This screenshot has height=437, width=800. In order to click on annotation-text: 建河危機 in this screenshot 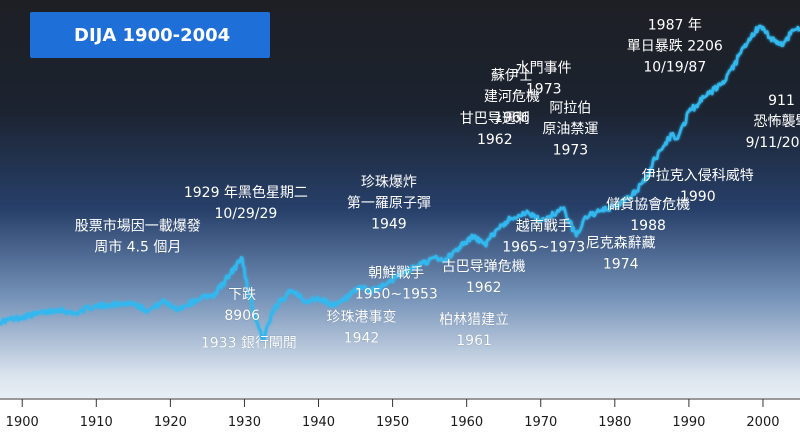, I will do `click(512, 97)`.